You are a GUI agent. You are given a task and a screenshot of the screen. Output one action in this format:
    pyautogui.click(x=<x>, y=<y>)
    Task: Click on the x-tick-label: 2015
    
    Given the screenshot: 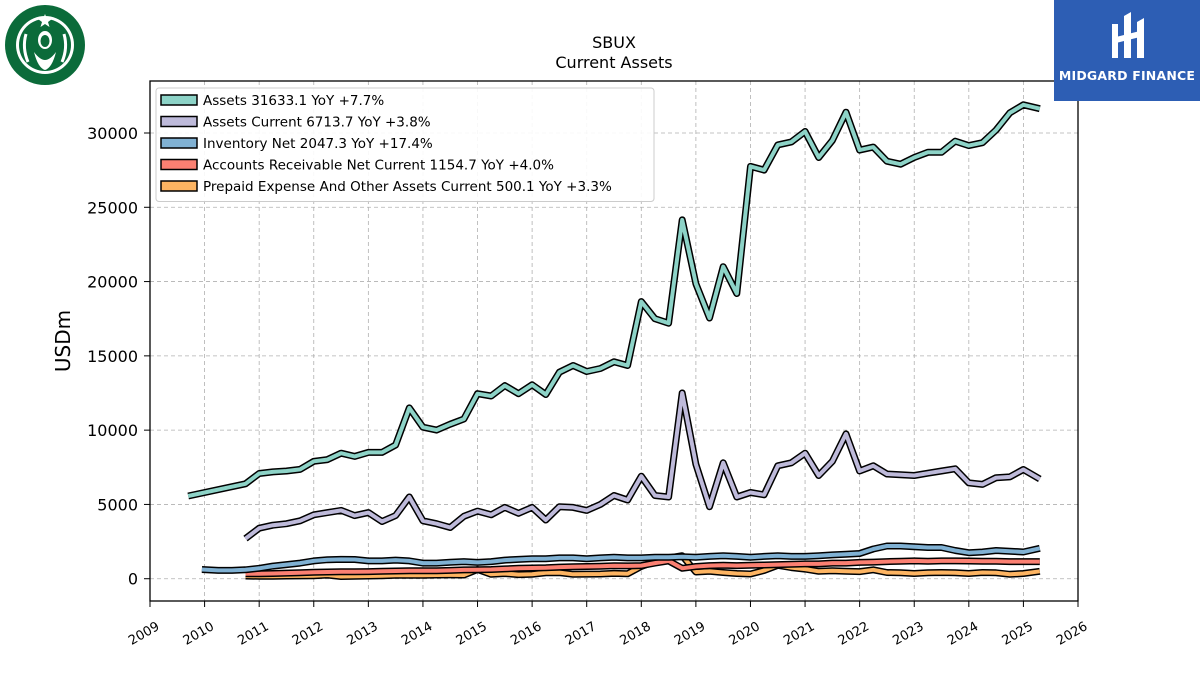 What is the action you would take?
    pyautogui.click(x=472, y=634)
    